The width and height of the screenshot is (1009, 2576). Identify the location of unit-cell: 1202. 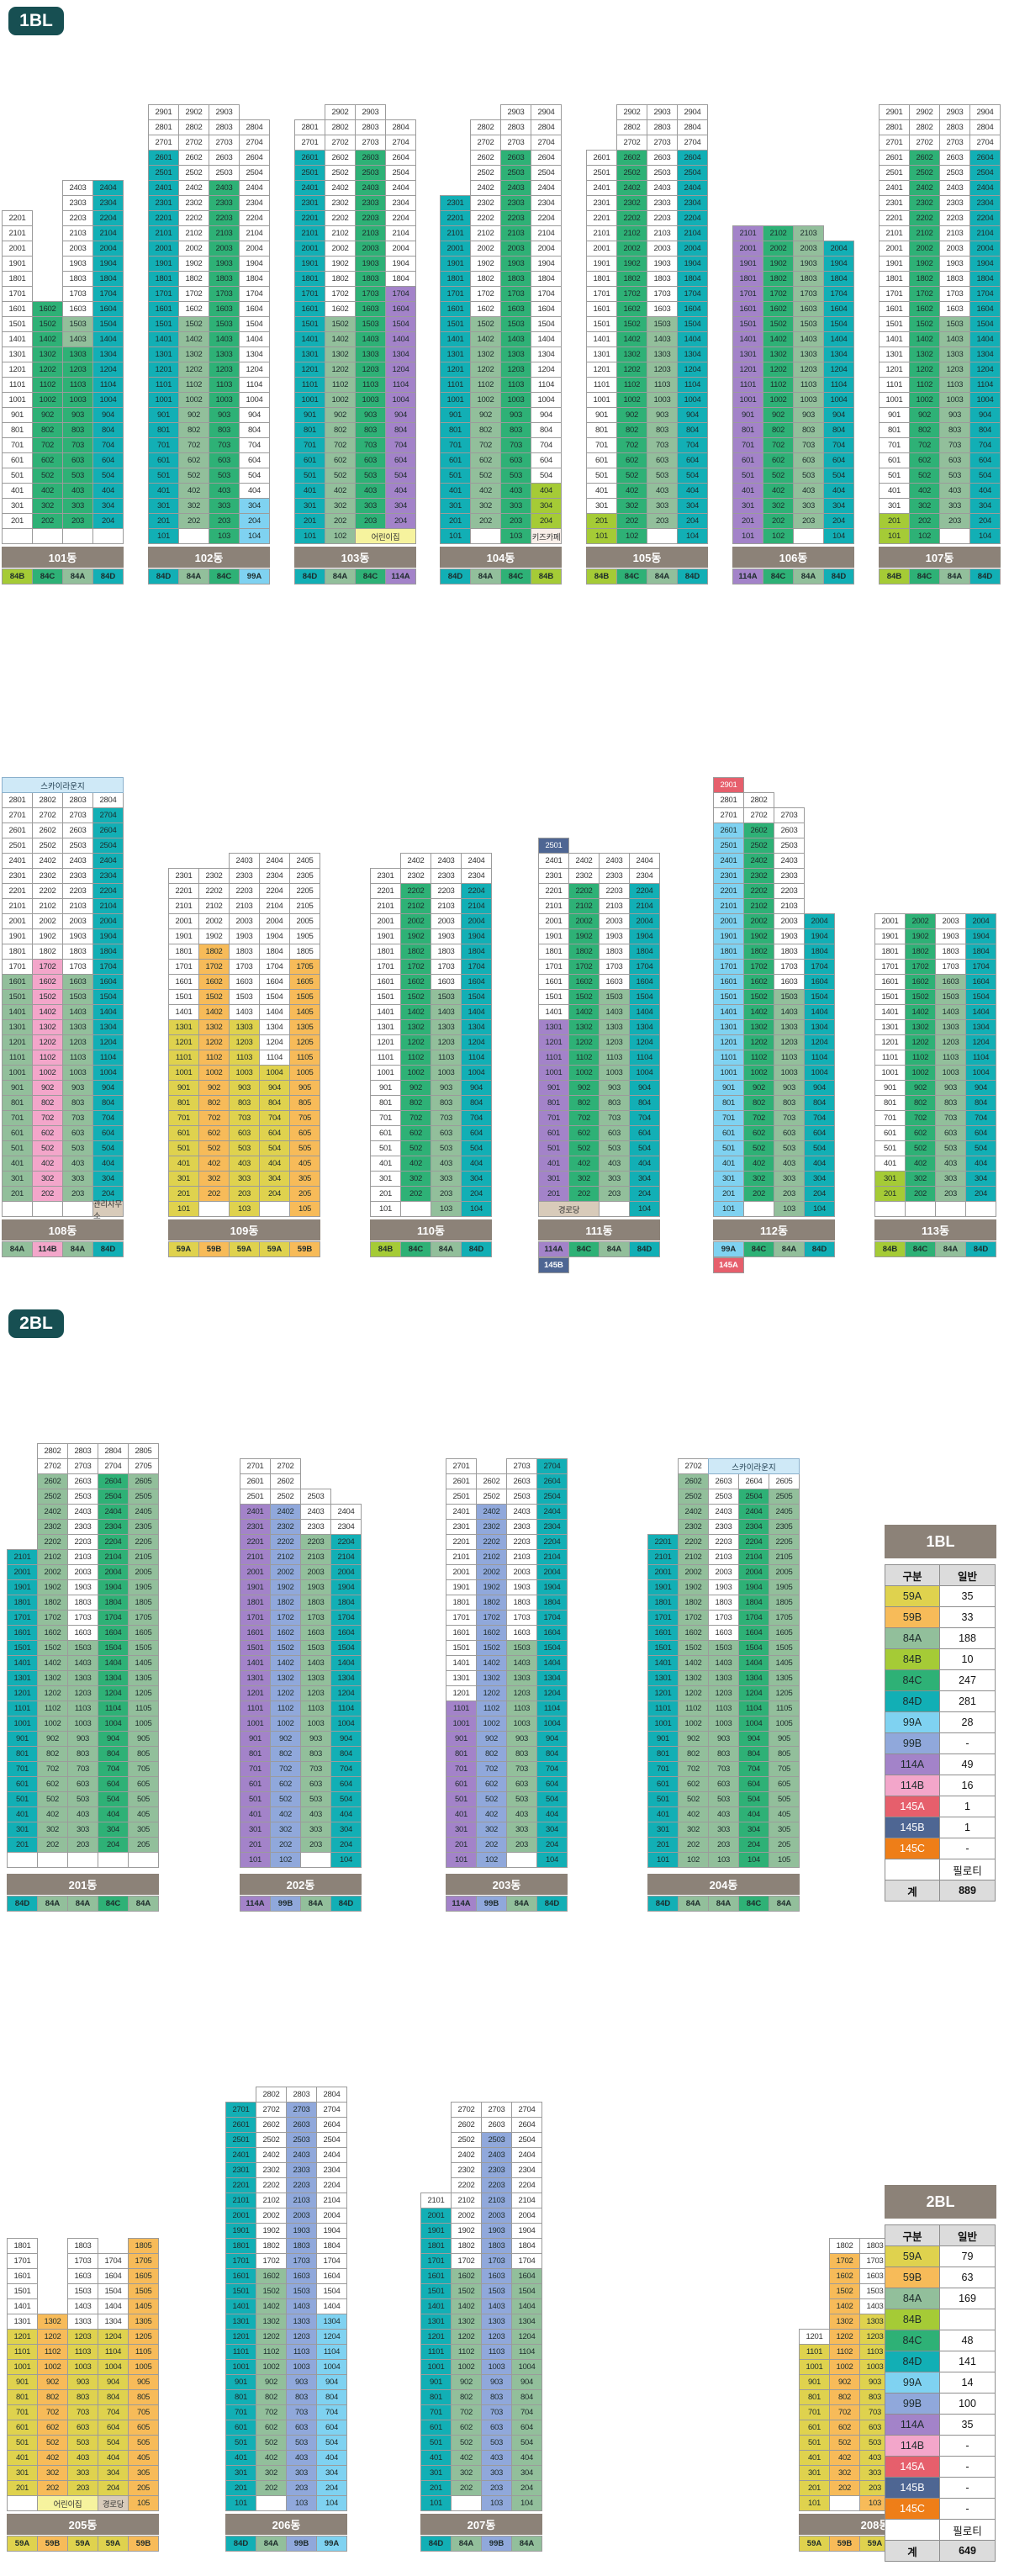
(845, 2337).